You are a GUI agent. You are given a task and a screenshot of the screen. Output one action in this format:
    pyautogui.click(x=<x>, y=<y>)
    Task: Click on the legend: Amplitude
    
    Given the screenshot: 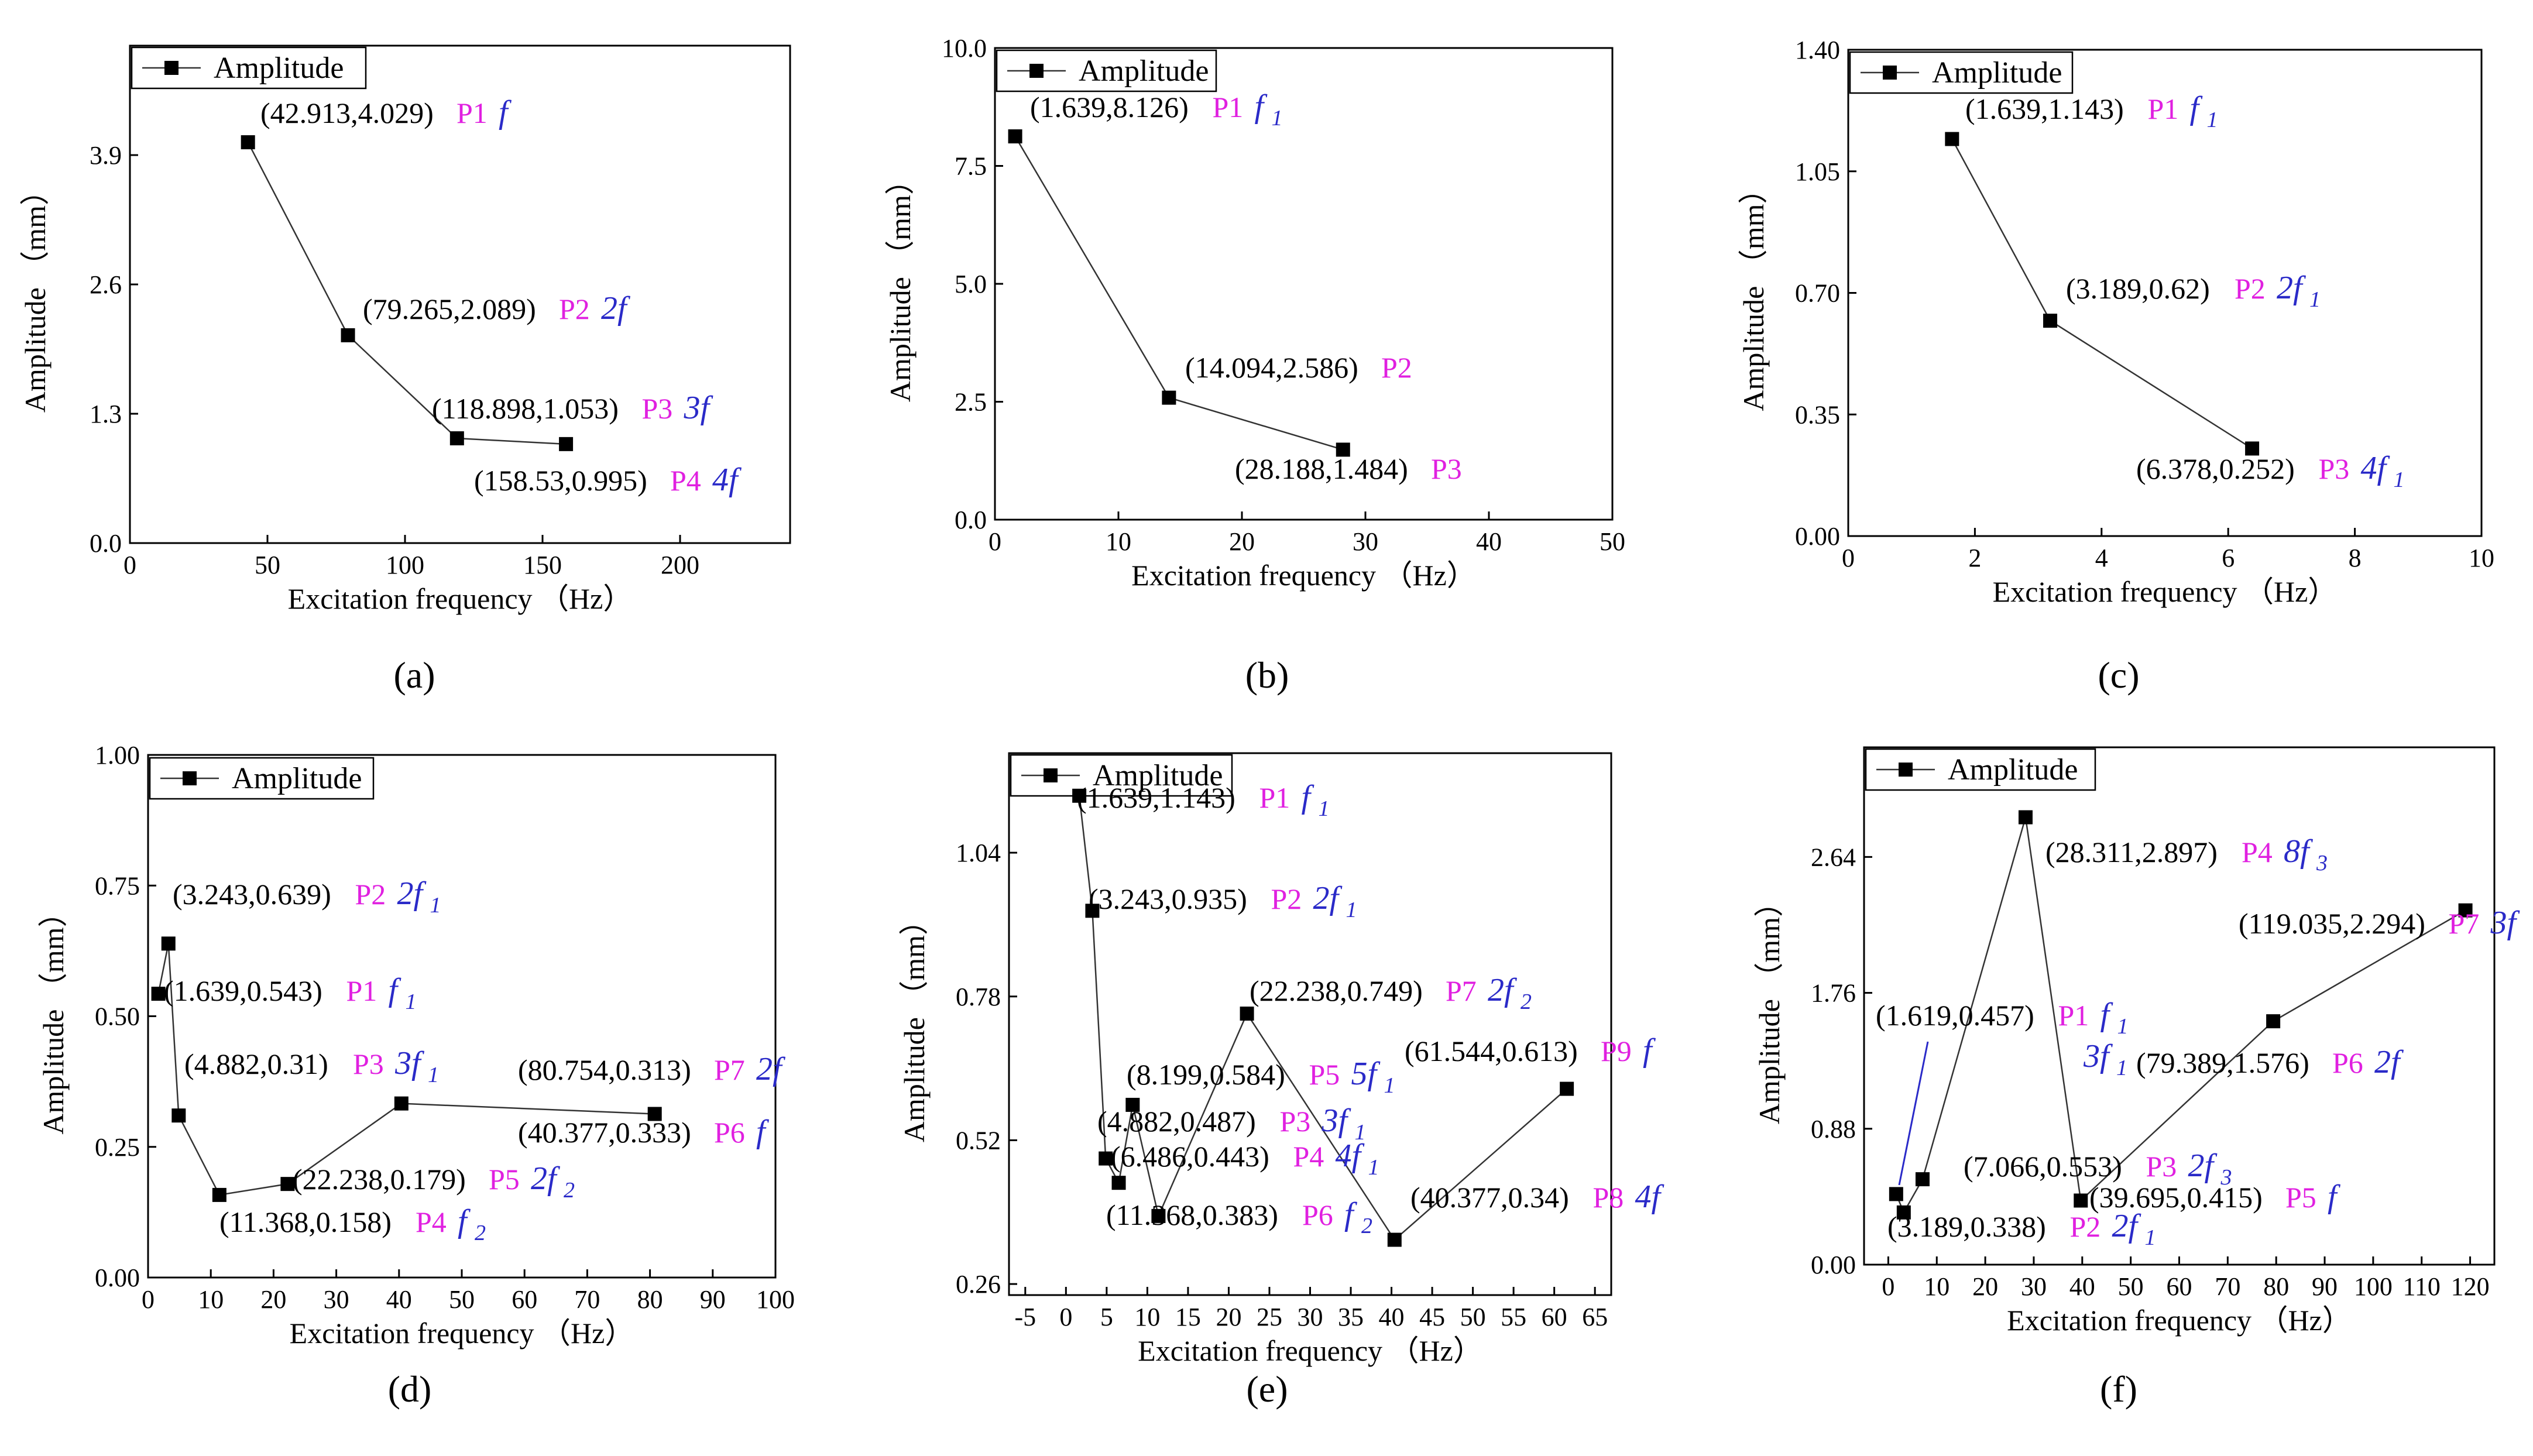 What is the action you would take?
    pyautogui.click(x=1106, y=70)
    